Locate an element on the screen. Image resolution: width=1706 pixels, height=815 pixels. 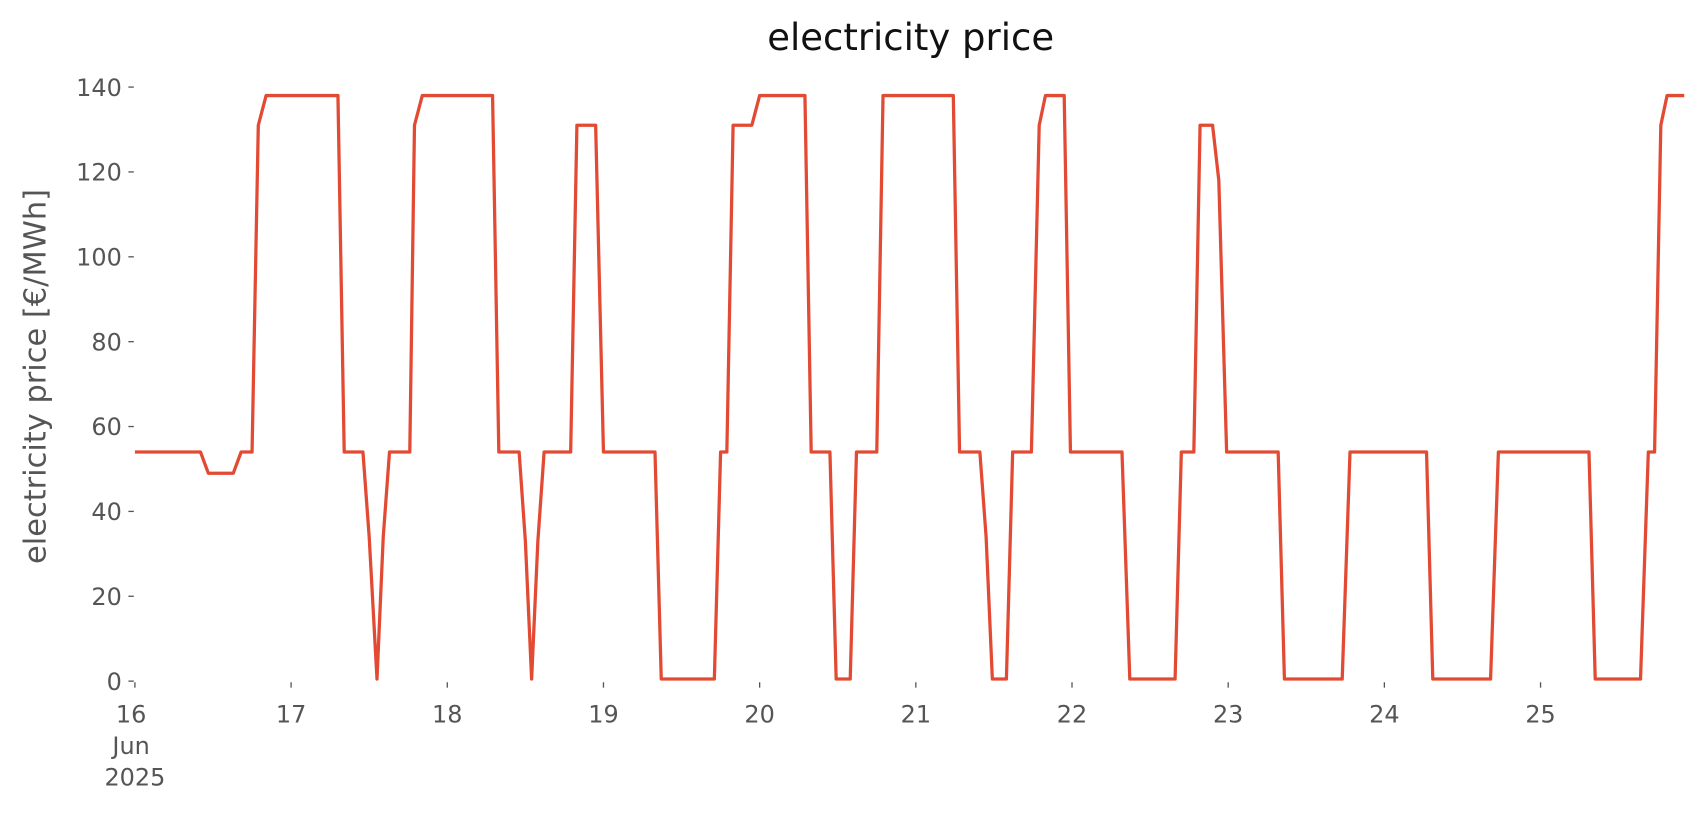
y-tick-label: 120 is located at coordinates (99, 173).